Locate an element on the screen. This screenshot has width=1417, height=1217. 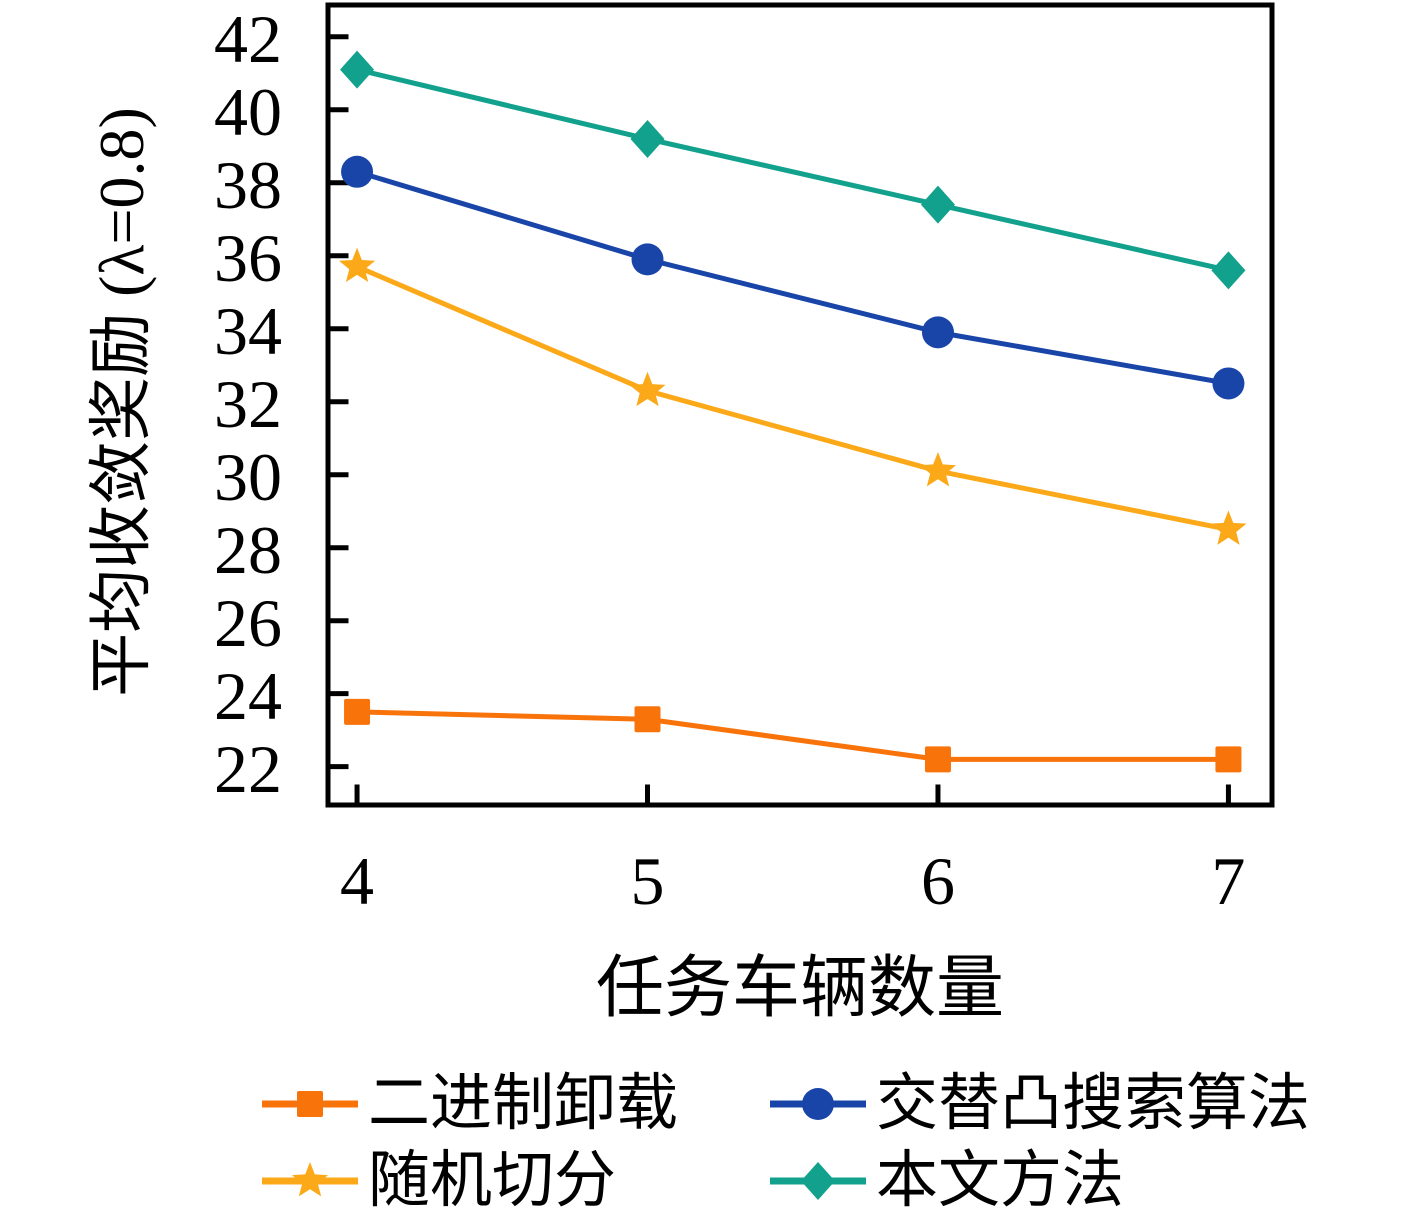
legend-label: 二进制卸载 is located at coordinates (523, 1104).